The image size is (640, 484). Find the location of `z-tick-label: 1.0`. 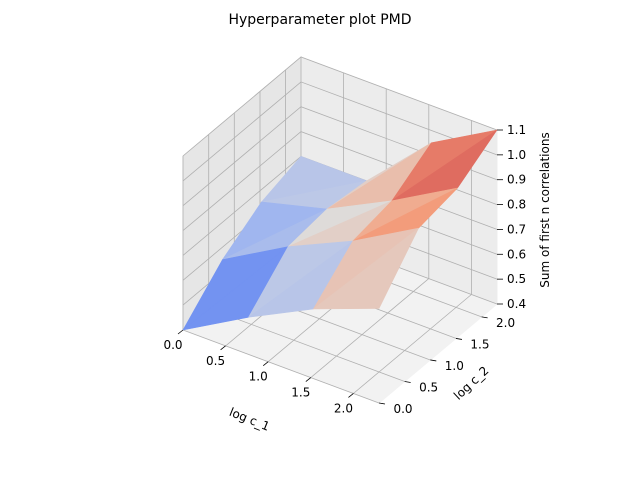

z-tick-label: 1.0 is located at coordinates (516, 155).